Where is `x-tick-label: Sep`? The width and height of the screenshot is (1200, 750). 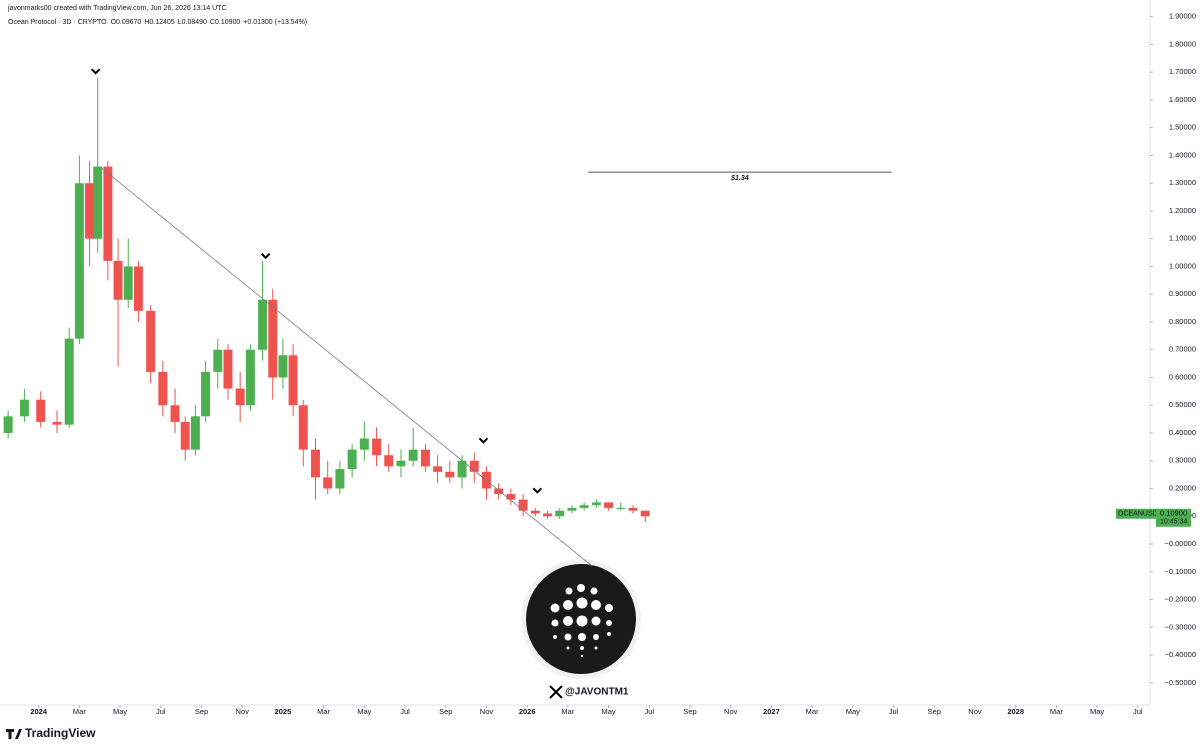 x-tick-label: Sep is located at coordinates (201, 711).